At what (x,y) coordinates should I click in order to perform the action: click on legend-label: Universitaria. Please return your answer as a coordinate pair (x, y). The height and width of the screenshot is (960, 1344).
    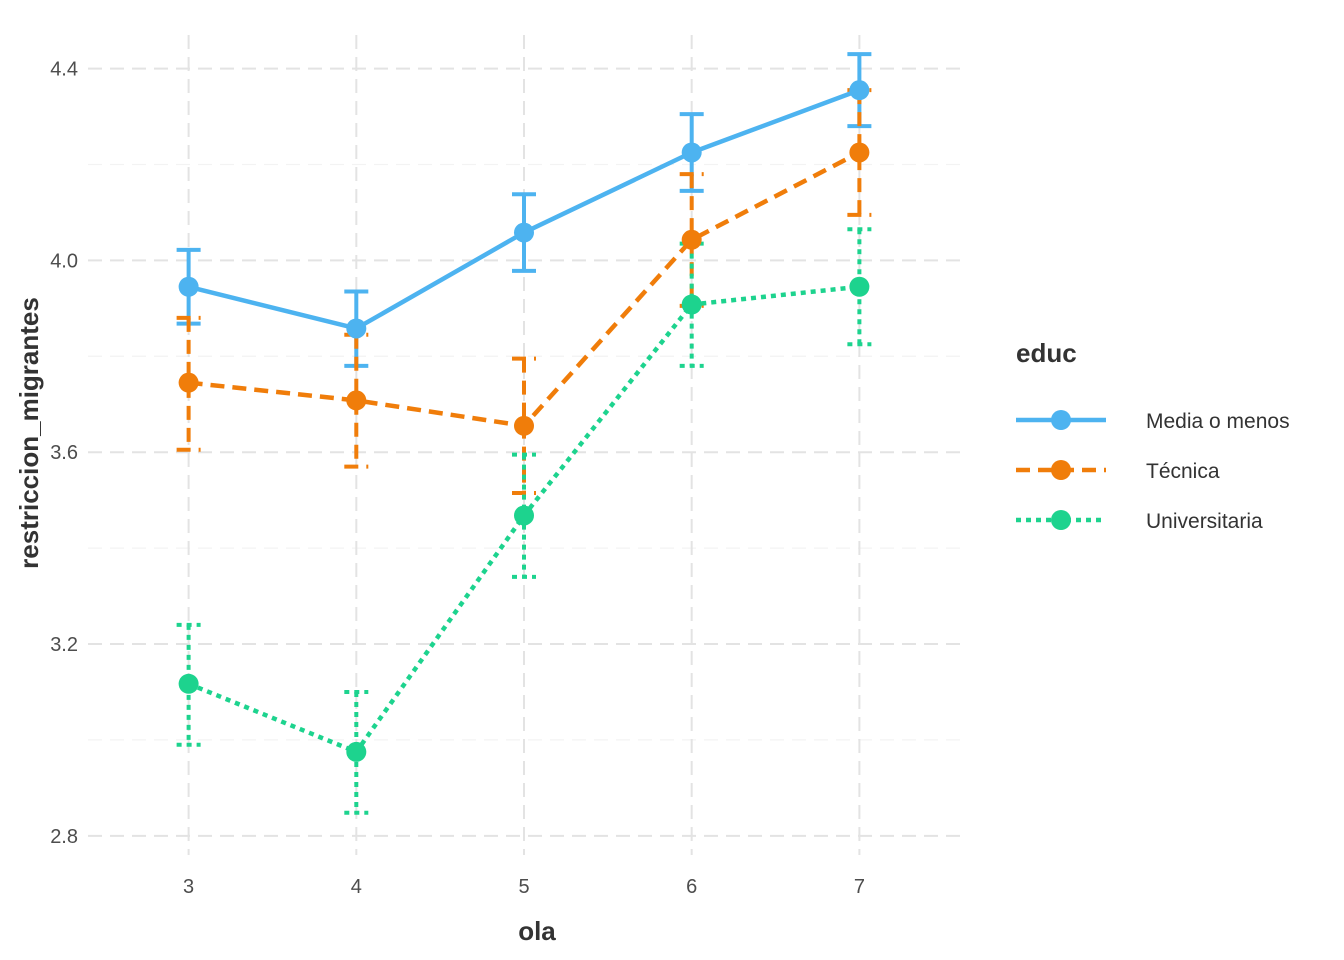
    Looking at the image, I should click on (1204, 521).